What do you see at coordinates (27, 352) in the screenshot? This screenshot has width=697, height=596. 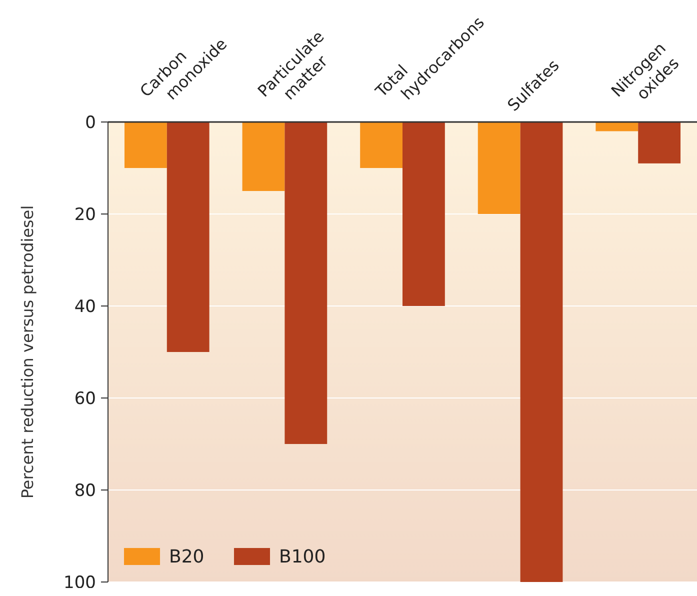 I see `y-axis-title: Percent reduction versus petrodiesel` at bounding box center [27, 352].